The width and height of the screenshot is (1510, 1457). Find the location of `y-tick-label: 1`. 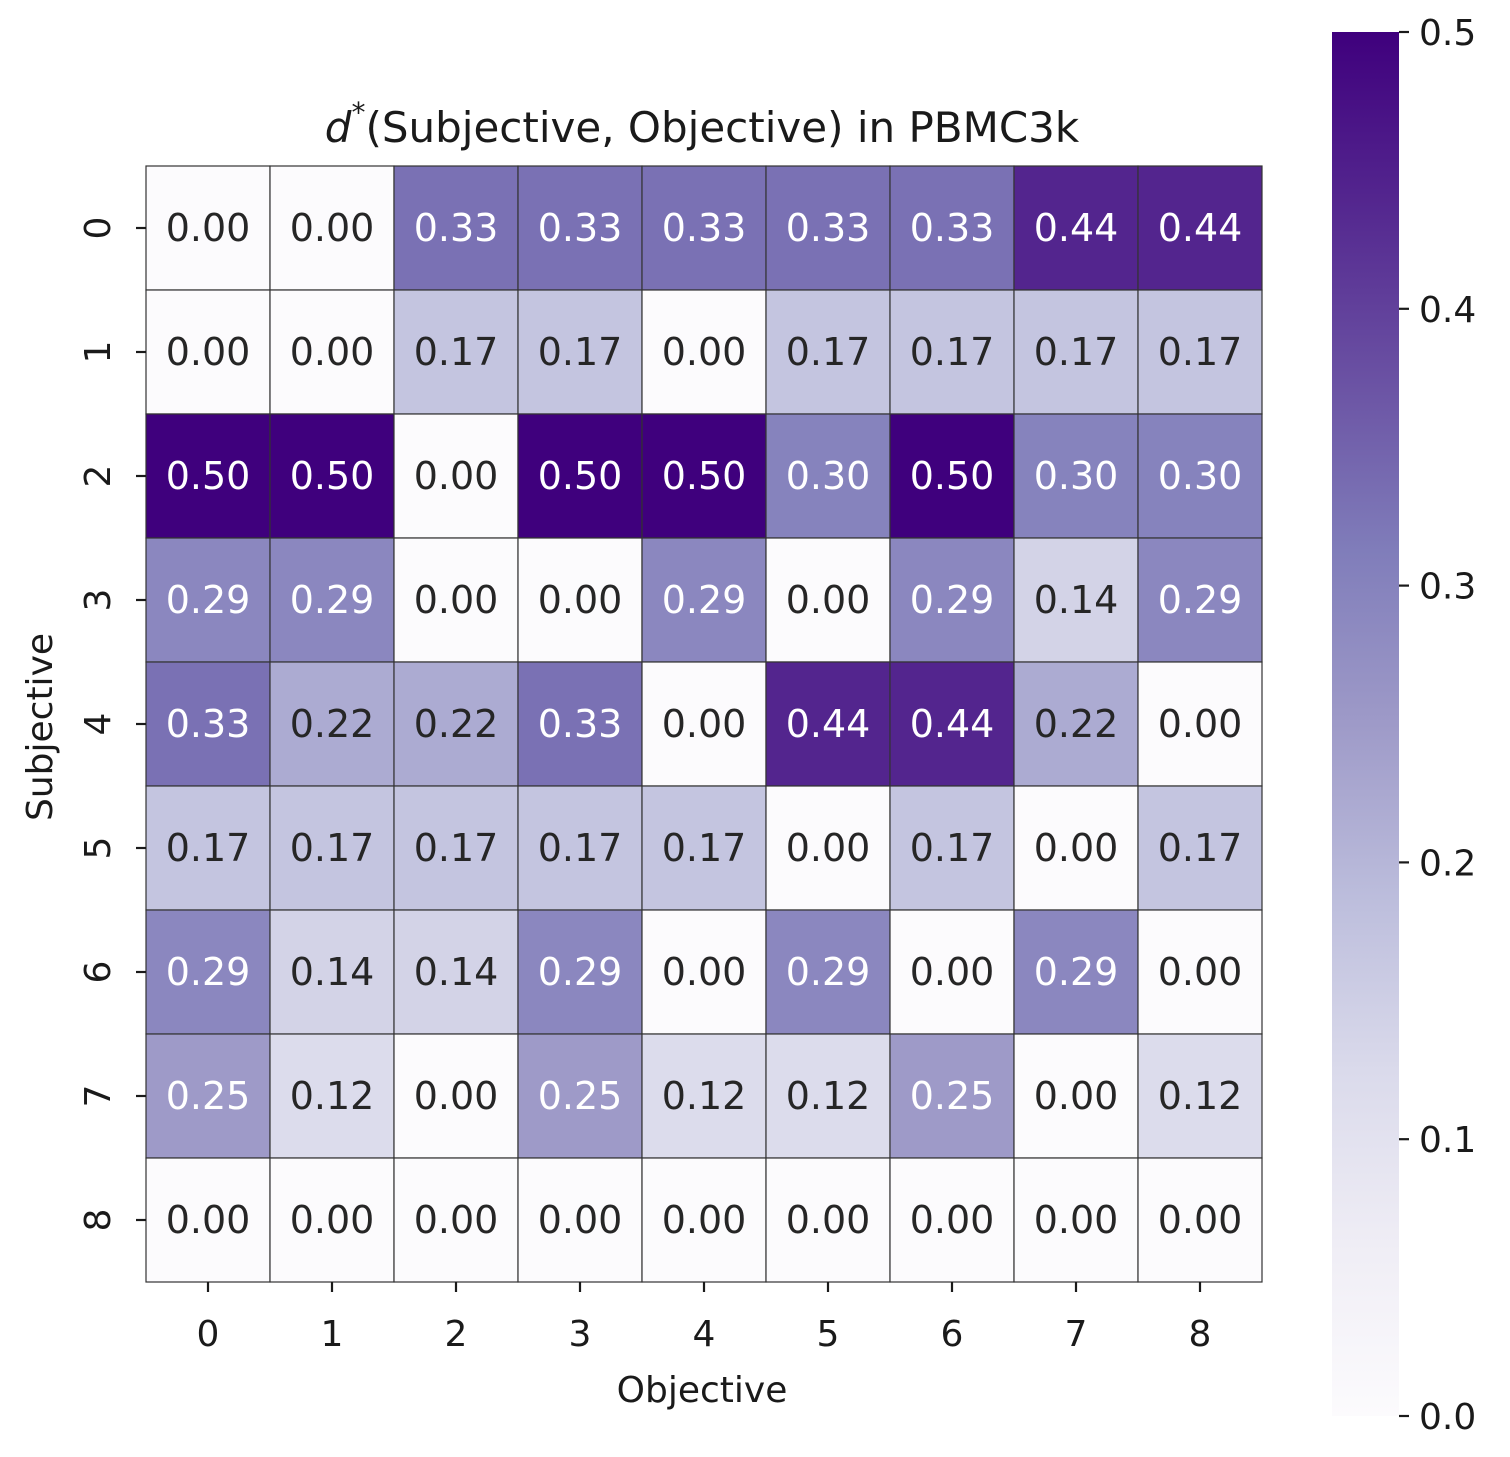

y-tick-label: 1 is located at coordinates (98, 352).